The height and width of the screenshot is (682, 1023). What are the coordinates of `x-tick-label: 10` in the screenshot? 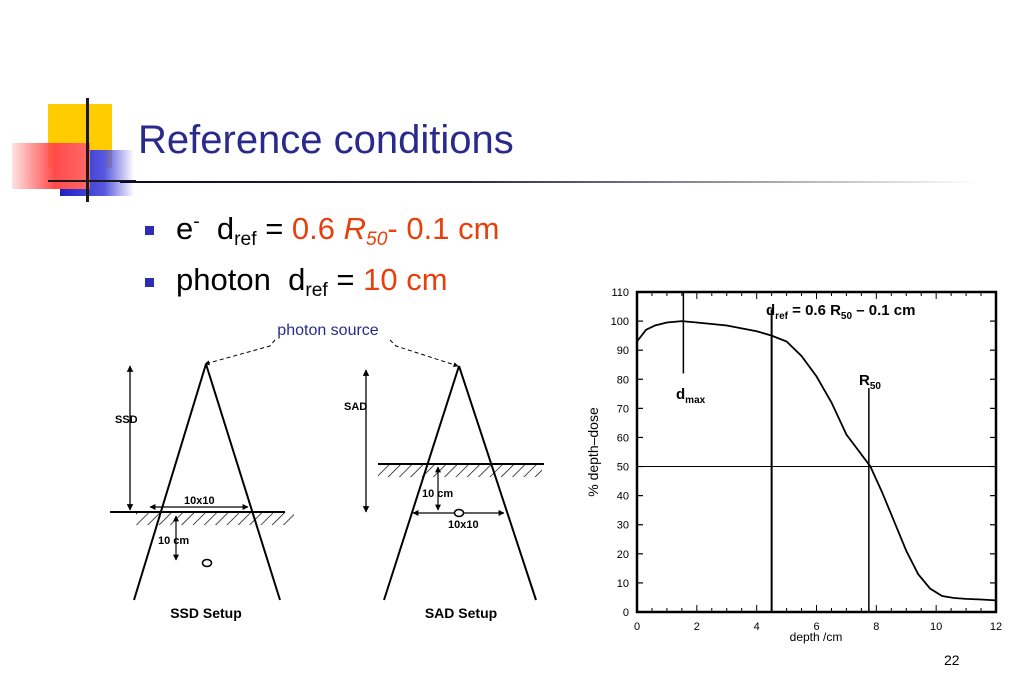 It's located at (936, 627).